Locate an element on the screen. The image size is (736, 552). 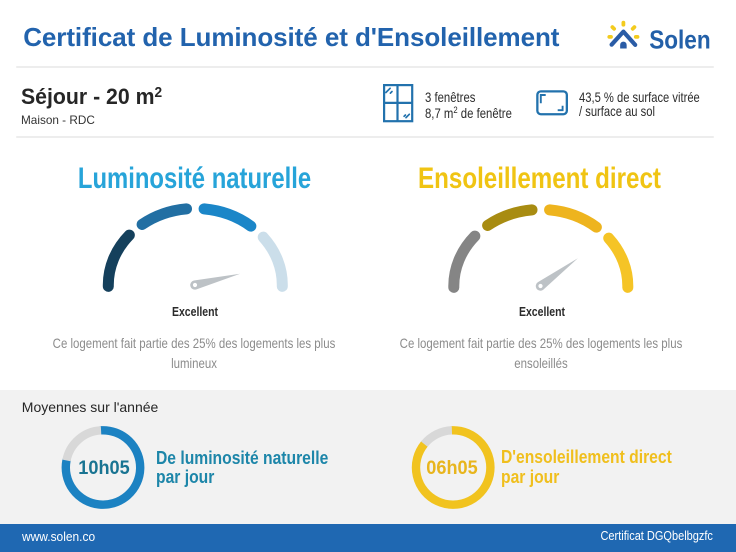
svg-text: Solen is located at coordinates (679, 40).